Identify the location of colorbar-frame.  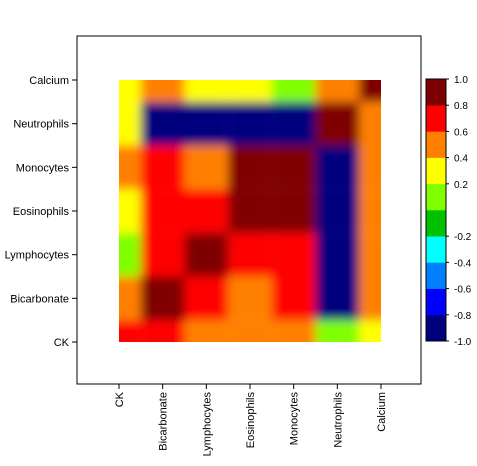
(436, 210).